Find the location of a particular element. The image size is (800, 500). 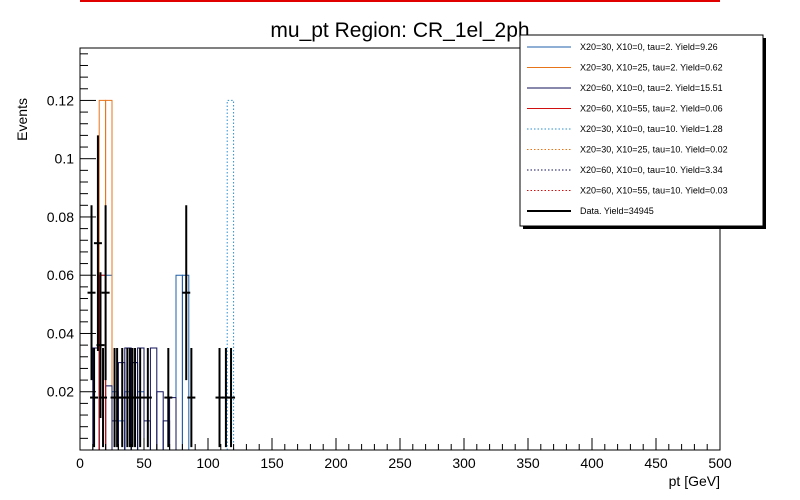

x-tick-label: 500 is located at coordinates (720, 463).